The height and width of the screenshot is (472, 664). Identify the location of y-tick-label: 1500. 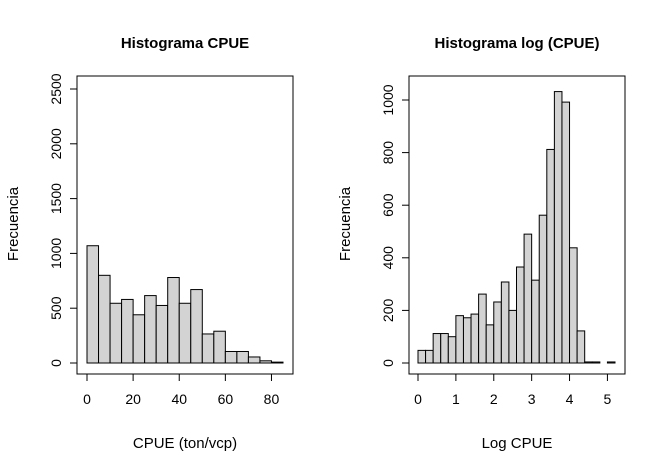
(56, 198).